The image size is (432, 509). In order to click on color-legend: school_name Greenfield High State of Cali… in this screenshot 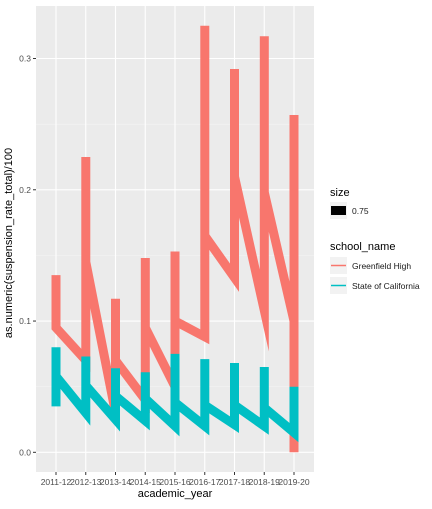, I will do `click(375, 267)`.